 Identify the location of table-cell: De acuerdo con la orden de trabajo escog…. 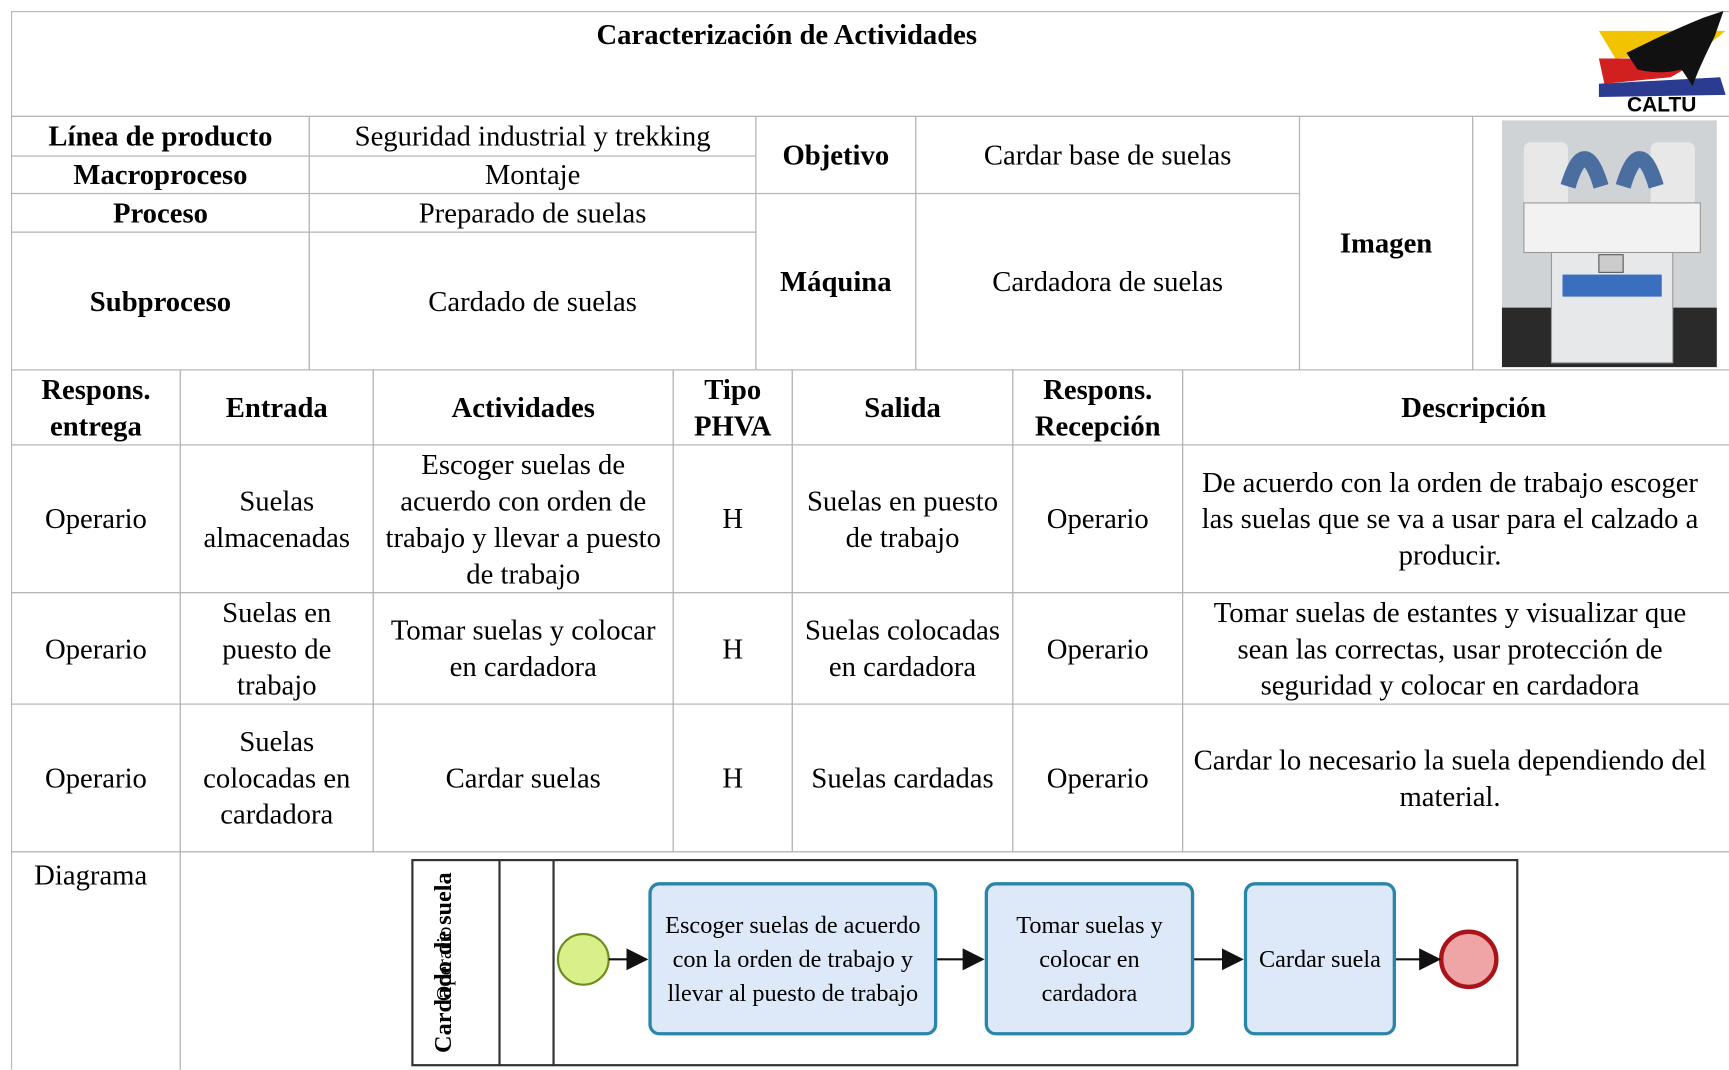
(1455, 519).